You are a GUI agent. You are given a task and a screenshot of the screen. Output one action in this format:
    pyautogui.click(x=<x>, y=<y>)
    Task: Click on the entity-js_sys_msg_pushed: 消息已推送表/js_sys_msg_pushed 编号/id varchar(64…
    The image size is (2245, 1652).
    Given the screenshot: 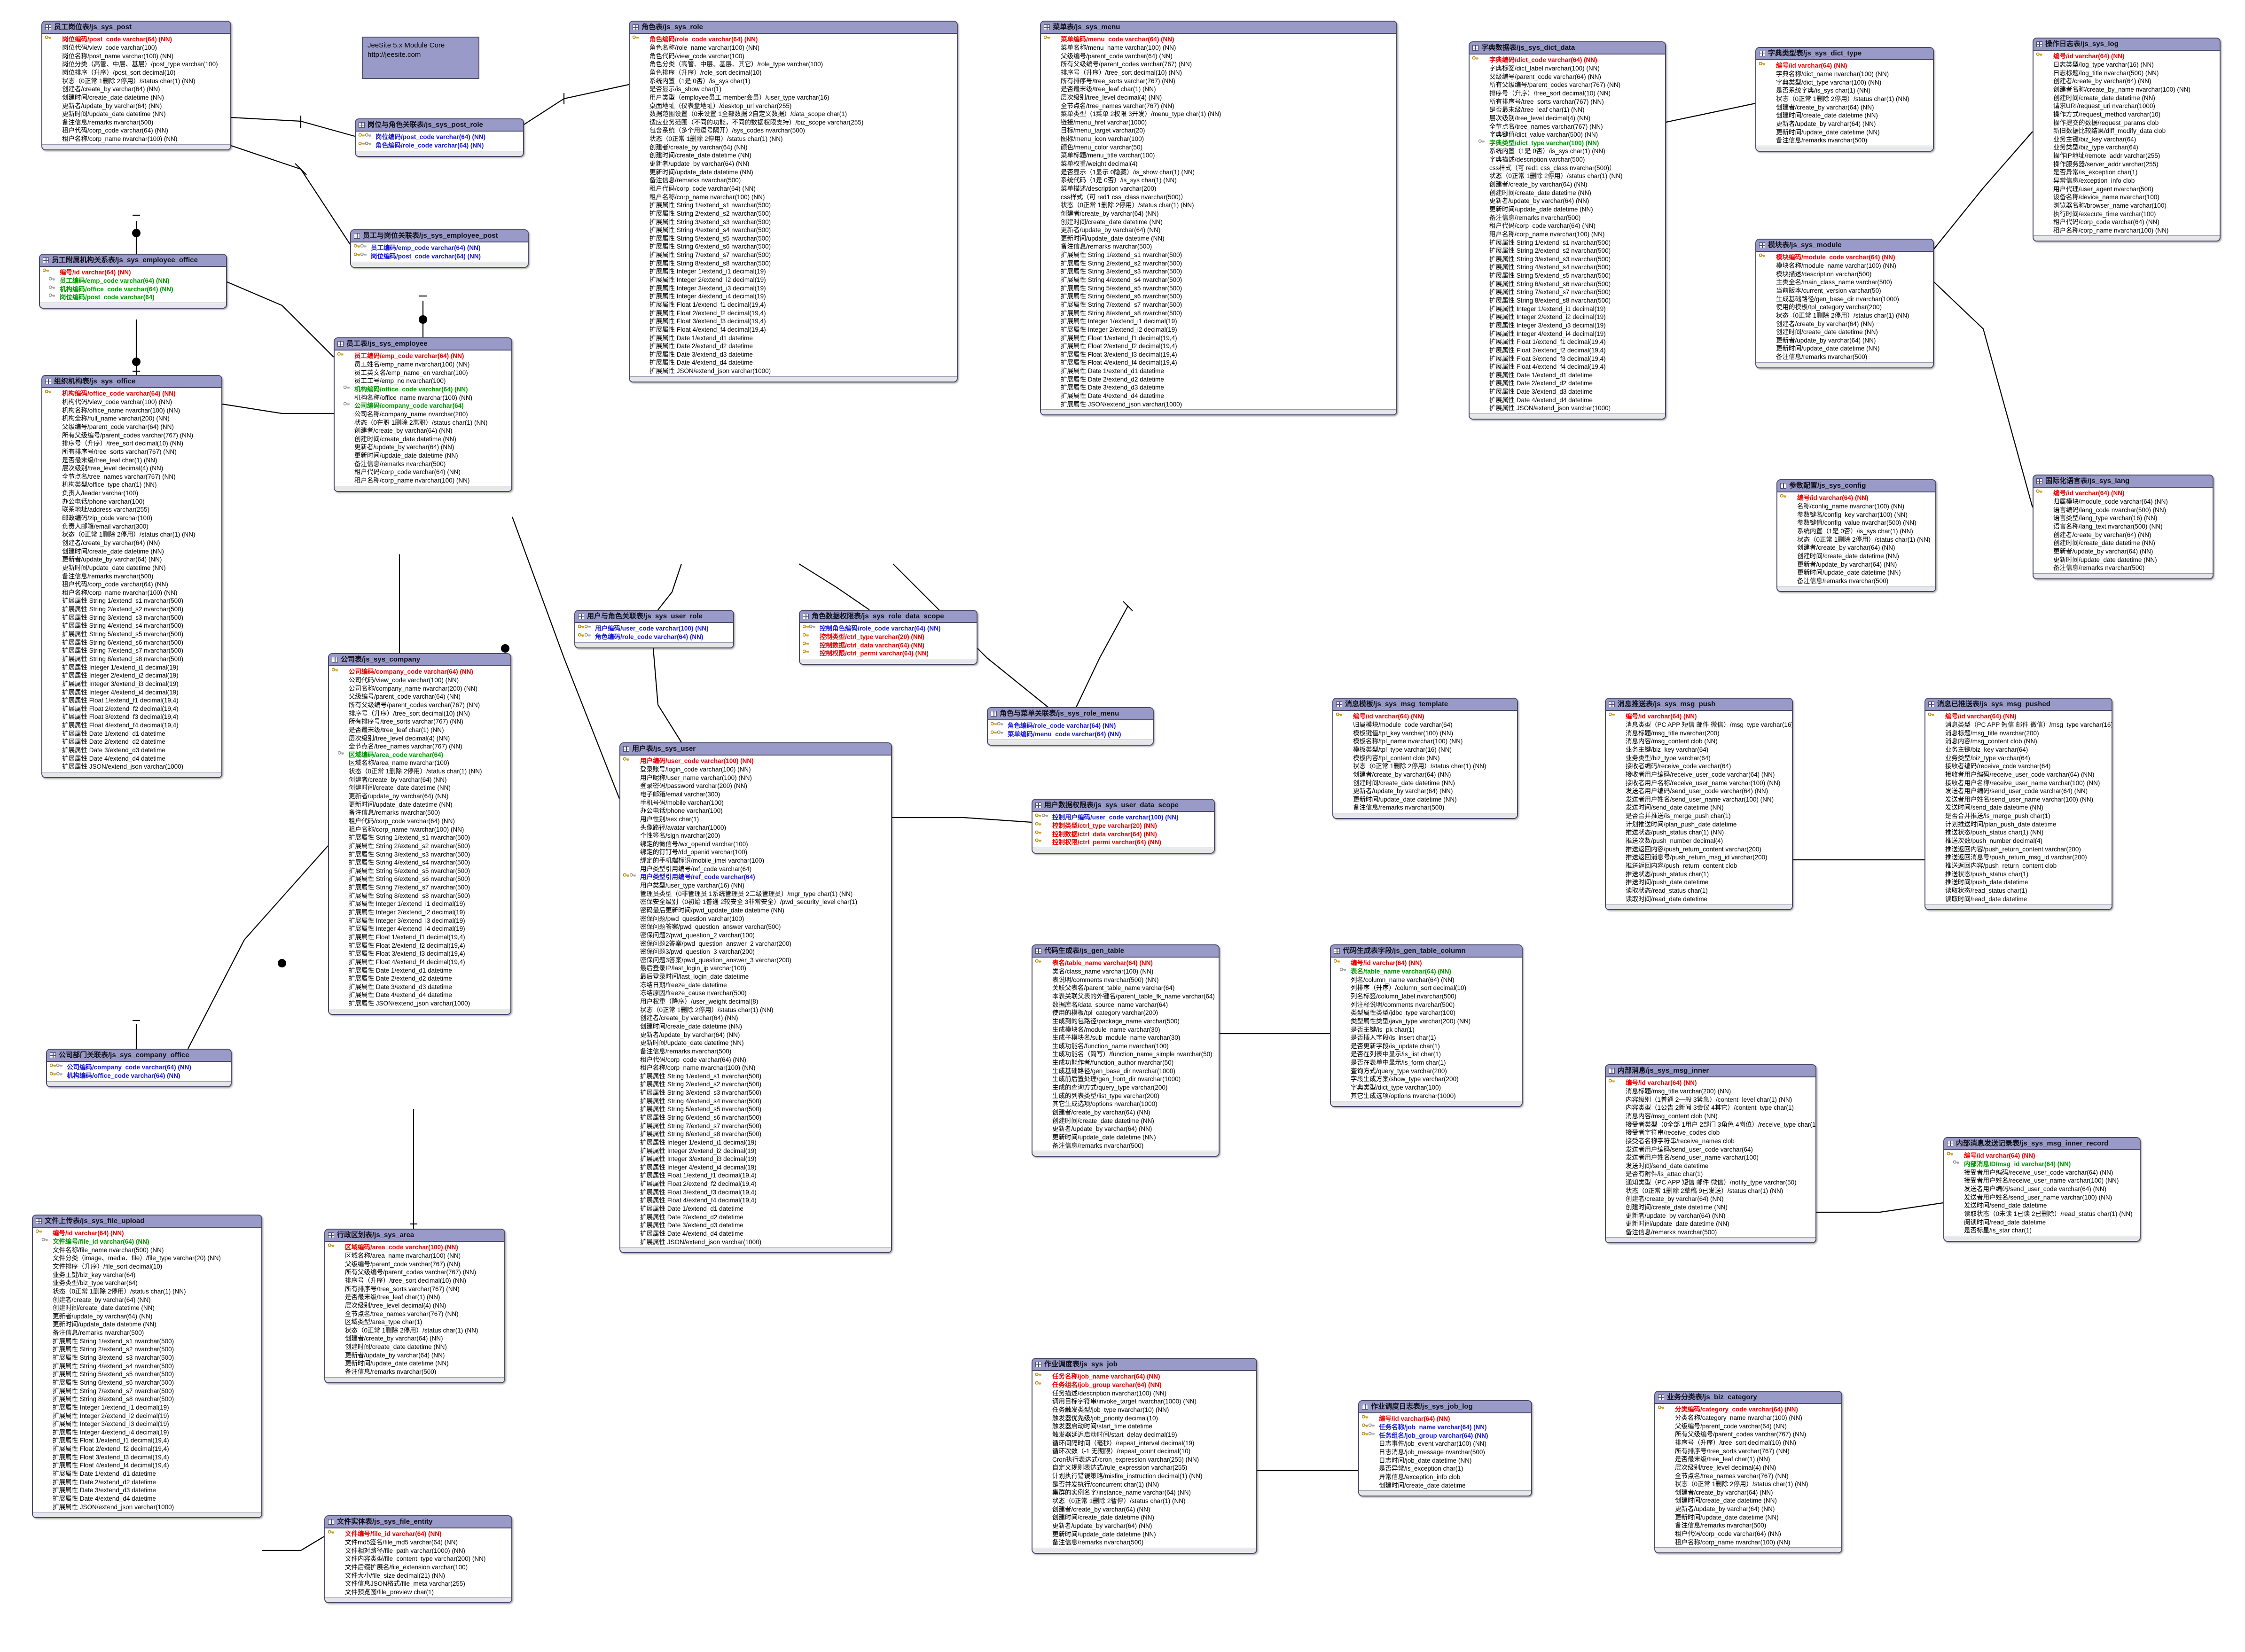 What is the action you would take?
    pyautogui.click(x=2018, y=804)
    